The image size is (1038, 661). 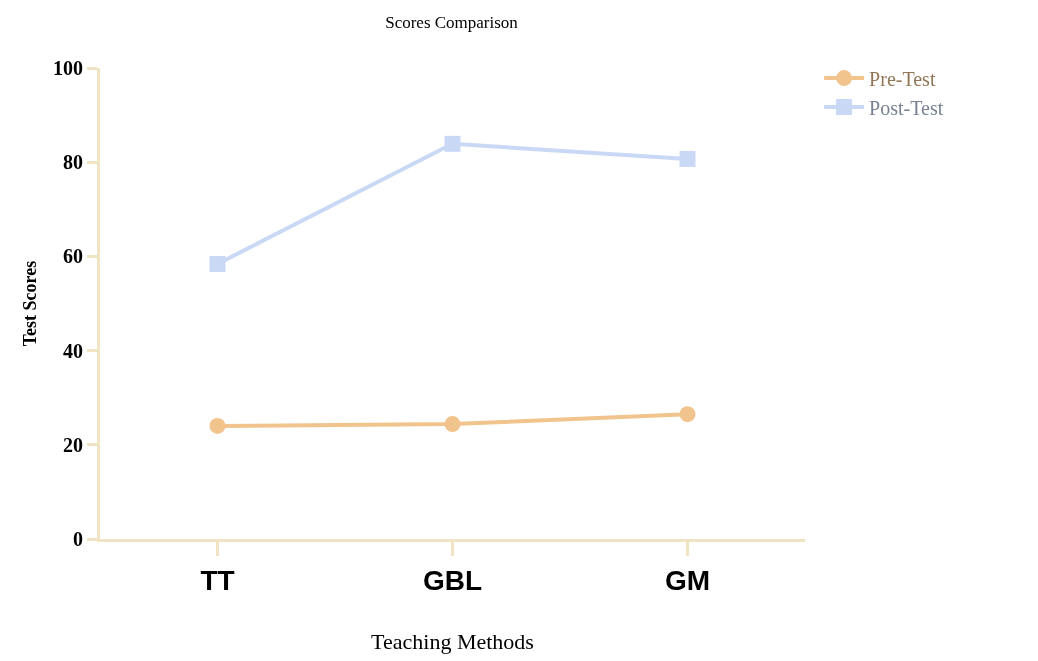 What do you see at coordinates (217, 580) in the screenshot?
I see `x-tick-label: TT` at bounding box center [217, 580].